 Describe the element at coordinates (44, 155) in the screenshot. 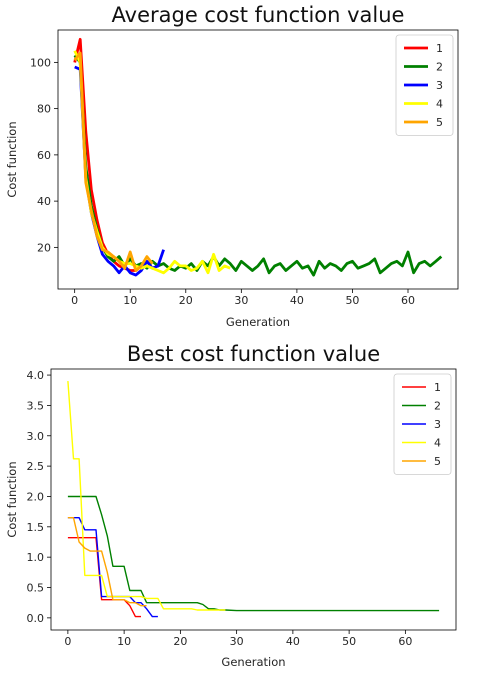

I see `y-tick-label: 60` at that location.